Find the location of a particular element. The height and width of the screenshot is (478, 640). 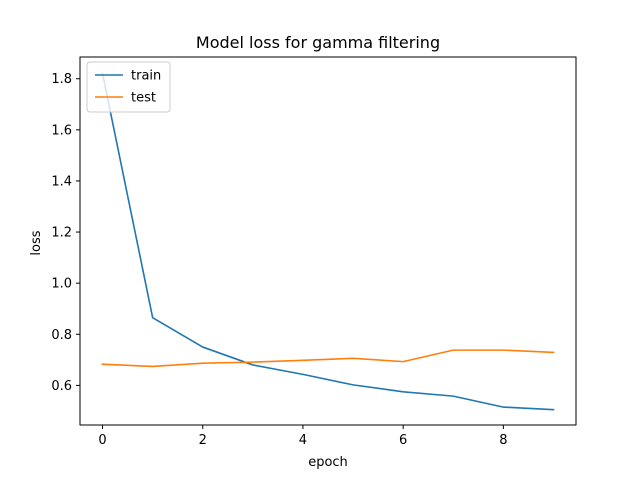

x-tick-label: 4 is located at coordinates (303, 440).